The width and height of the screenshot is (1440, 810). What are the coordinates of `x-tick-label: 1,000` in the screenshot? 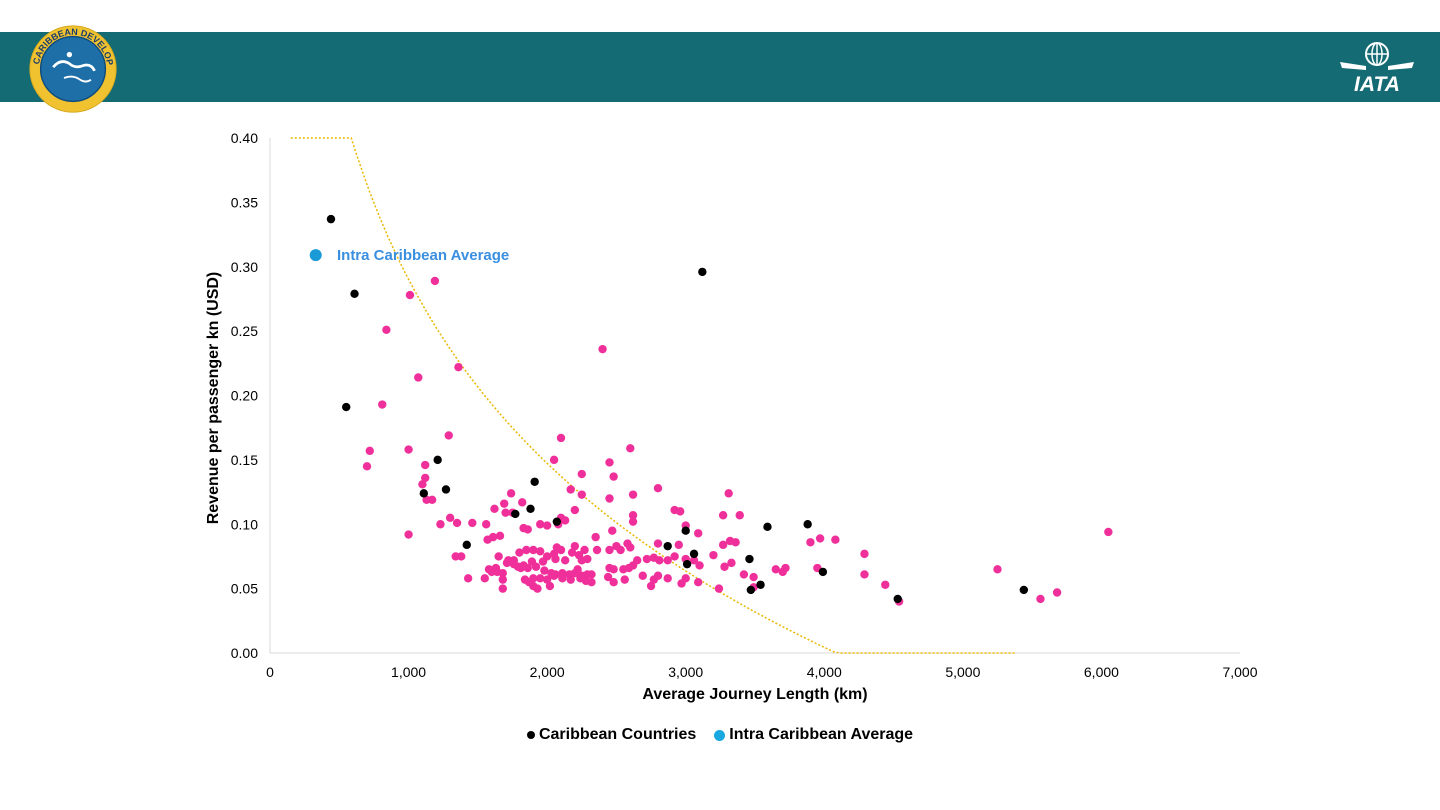 It's located at (408, 672).